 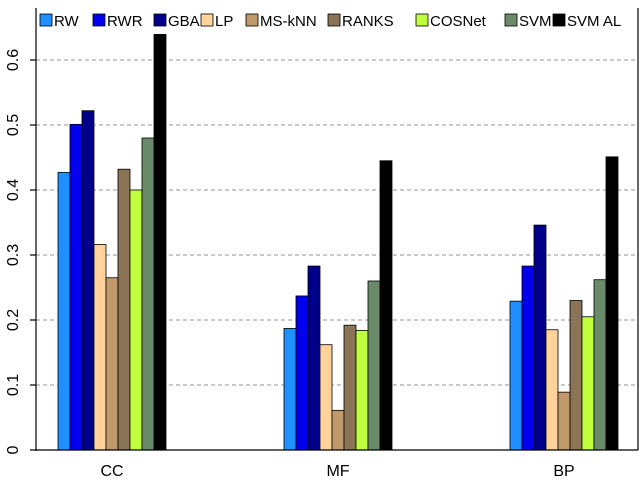 I want to click on x-axis-ticks: CC MF BP, so click(x=337, y=471).